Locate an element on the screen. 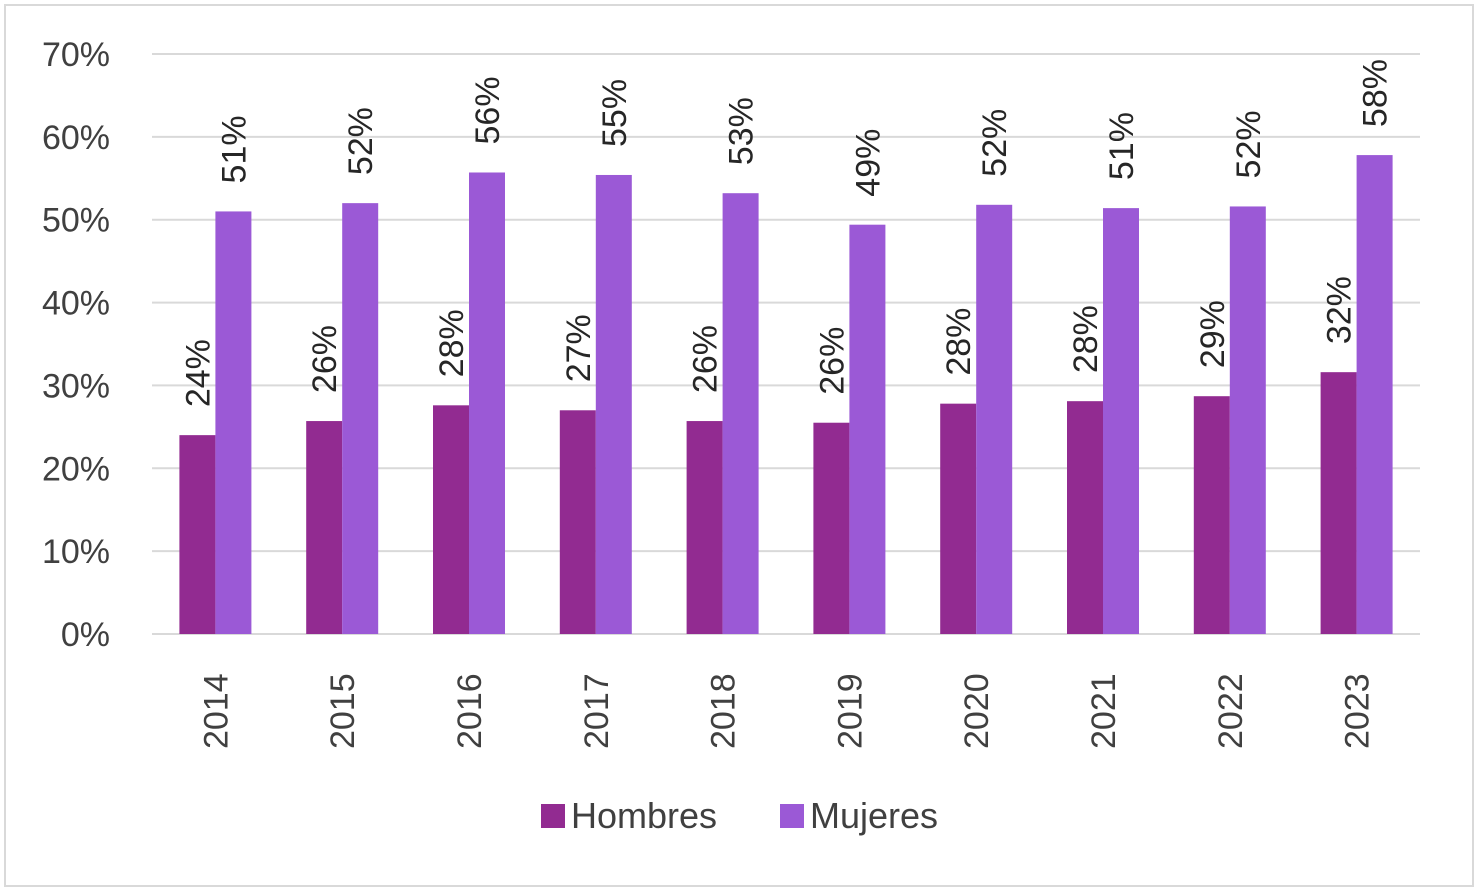 This screenshot has width=1480, height=893. bar-mujeres-2018 is located at coordinates (740, 413).